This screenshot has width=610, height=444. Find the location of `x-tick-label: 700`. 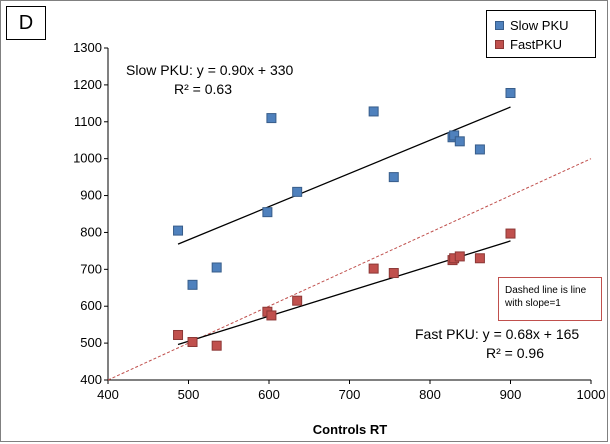

x-tick-label: 700 is located at coordinates (350, 394).